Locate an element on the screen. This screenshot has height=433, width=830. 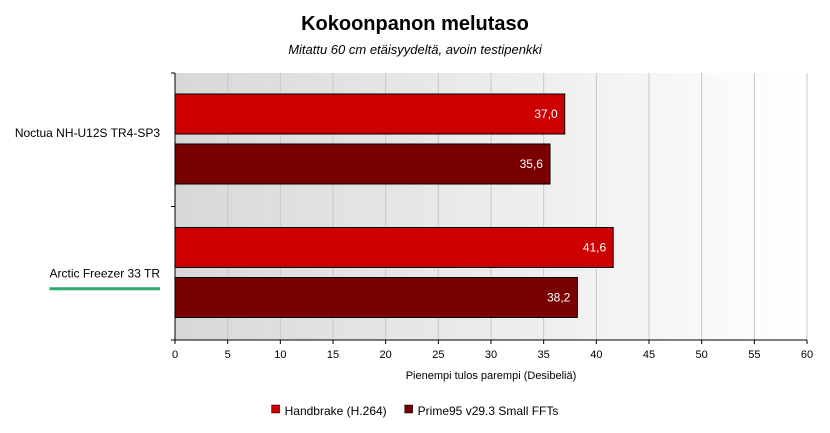
x-axis-label: Pienempi tulos parempi (Desibeliä) is located at coordinates (491, 376).